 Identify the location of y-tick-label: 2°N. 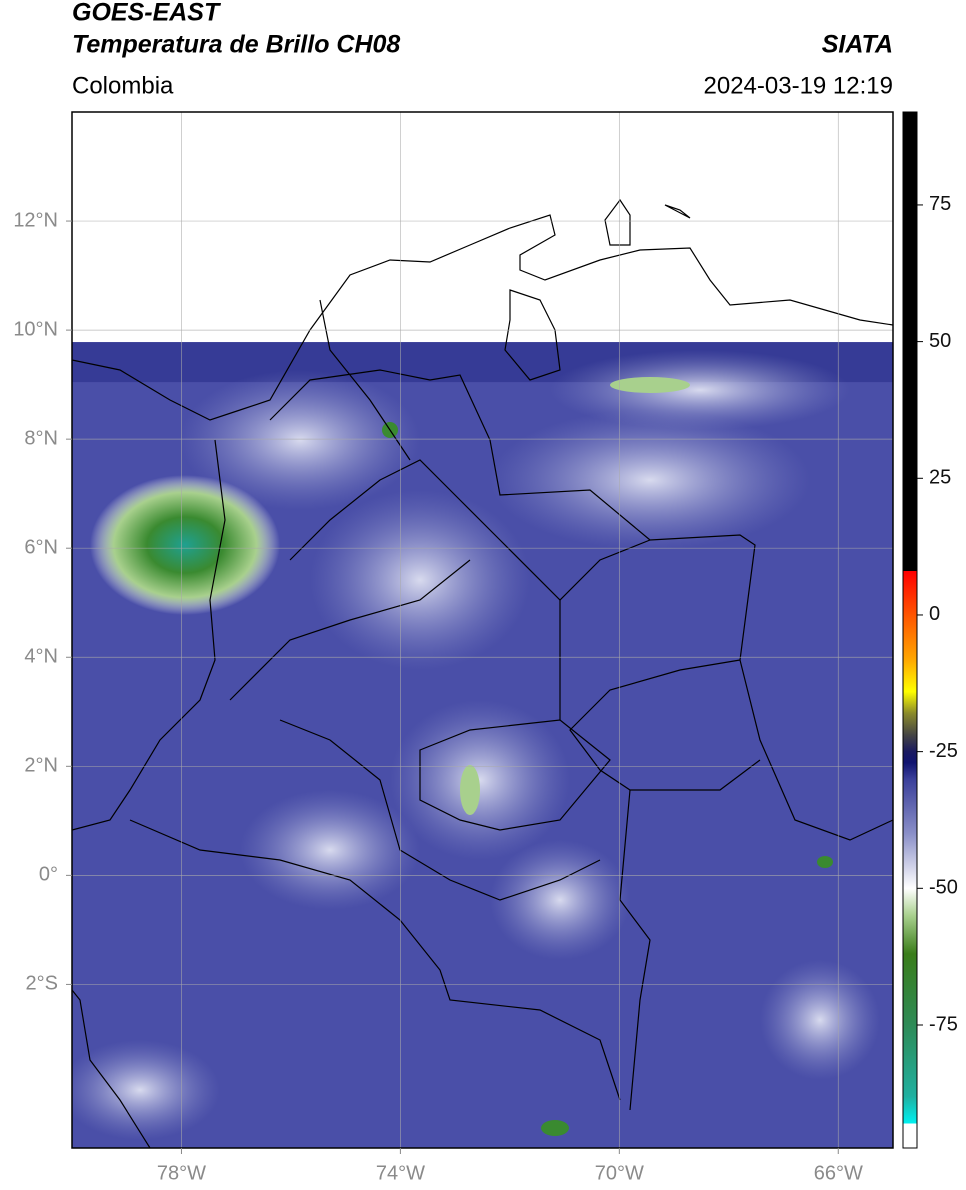
(41, 766).